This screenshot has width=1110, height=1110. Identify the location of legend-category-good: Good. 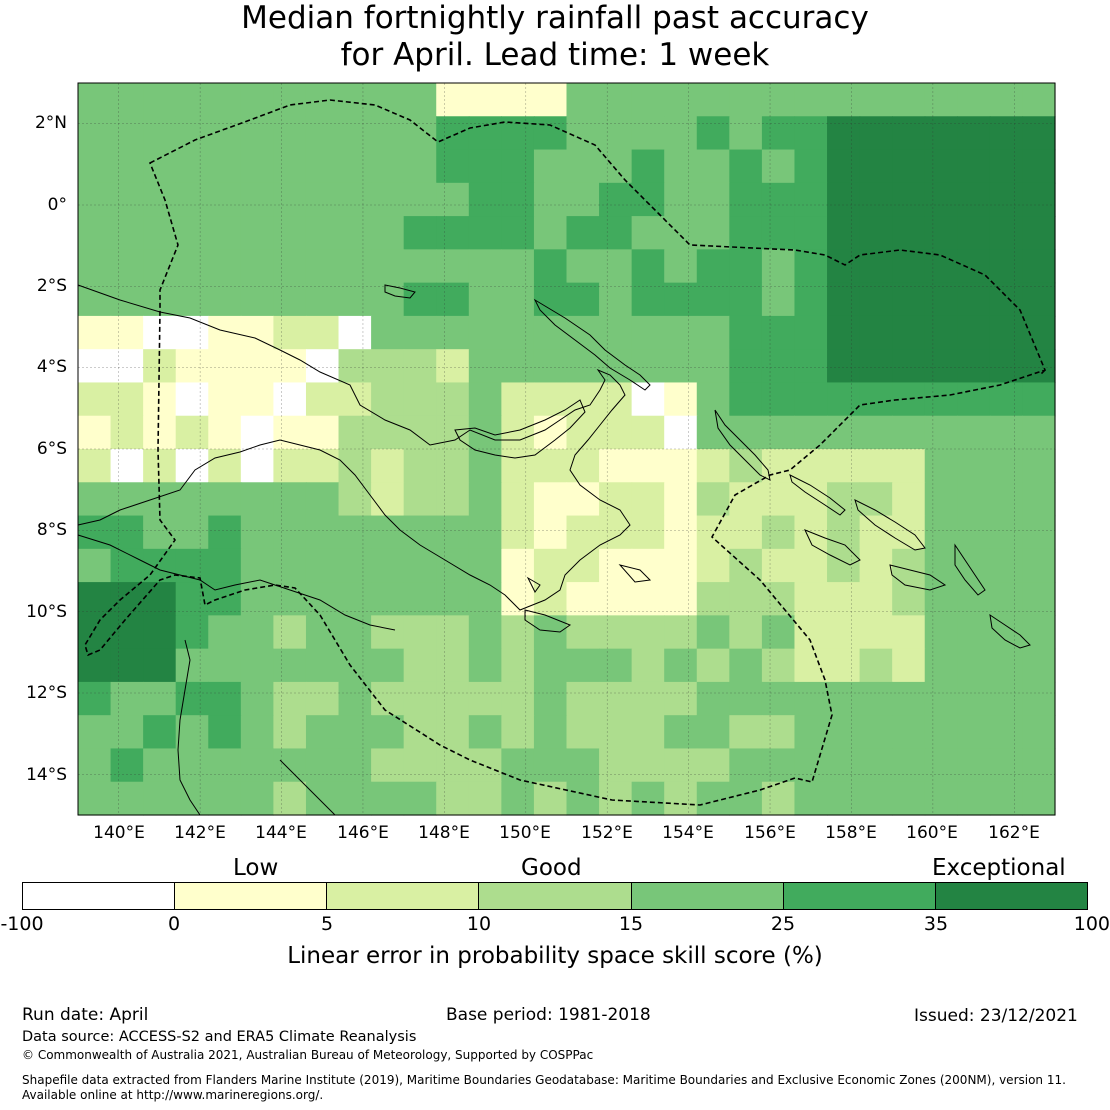
(551, 868).